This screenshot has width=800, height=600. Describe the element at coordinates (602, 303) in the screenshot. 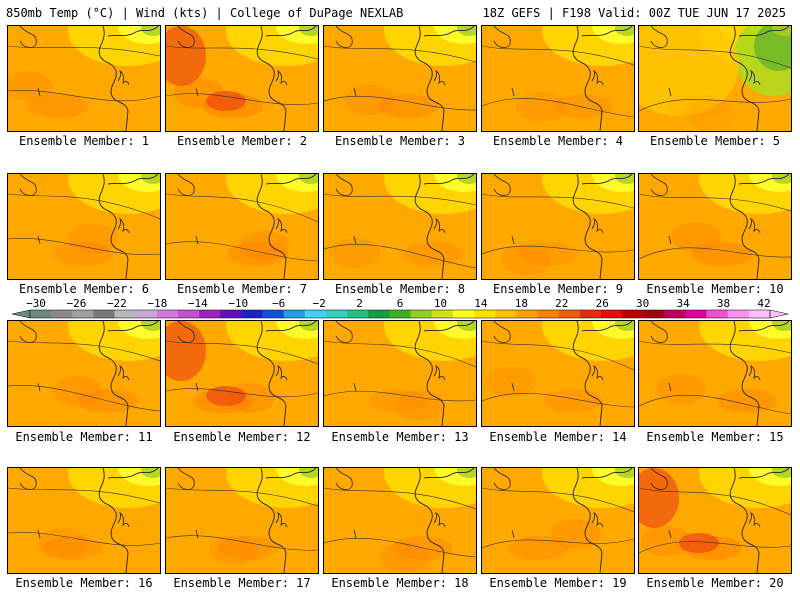

I see `colorbar-tick-label: 26` at that location.